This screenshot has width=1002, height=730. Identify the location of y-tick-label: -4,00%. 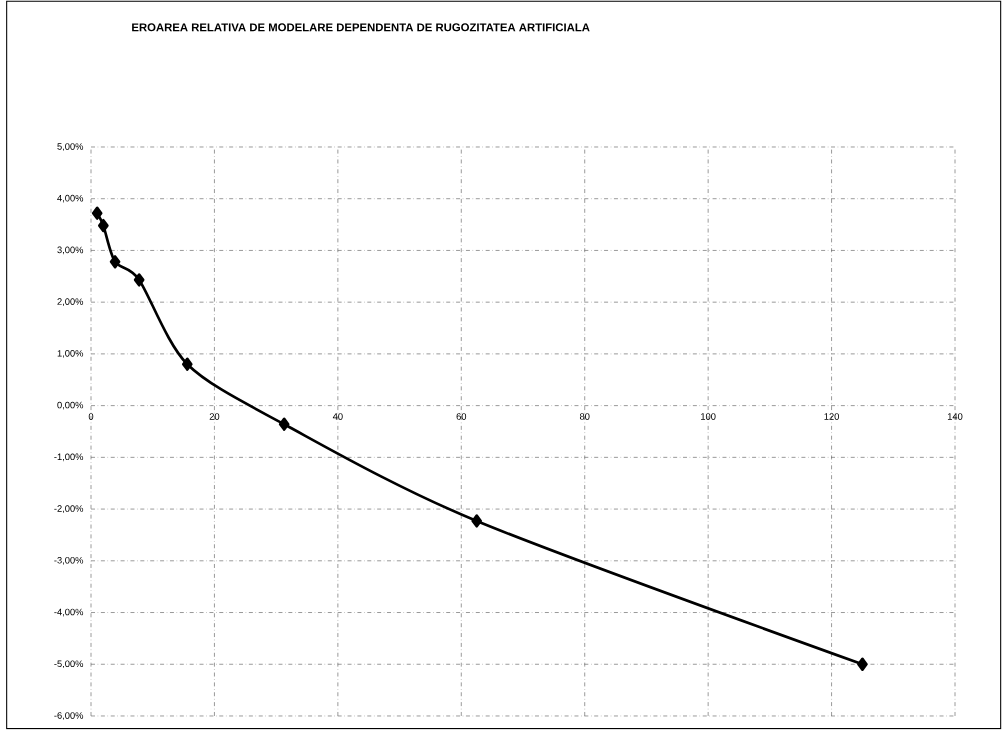
(69, 612).